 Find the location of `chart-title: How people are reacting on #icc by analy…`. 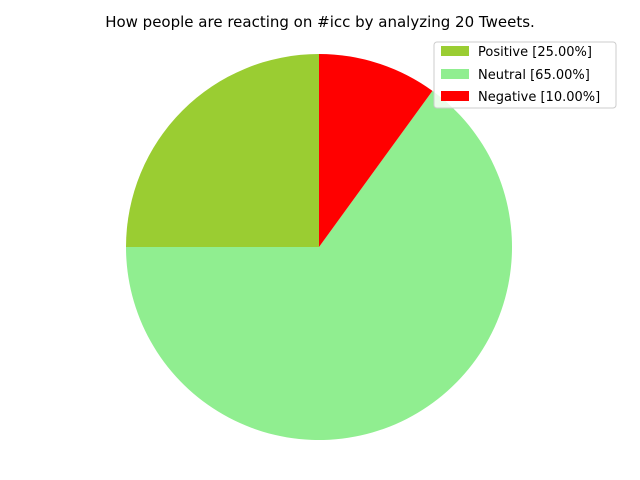

chart-title: How people are reacting on #icc by analy… is located at coordinates (320, 22).